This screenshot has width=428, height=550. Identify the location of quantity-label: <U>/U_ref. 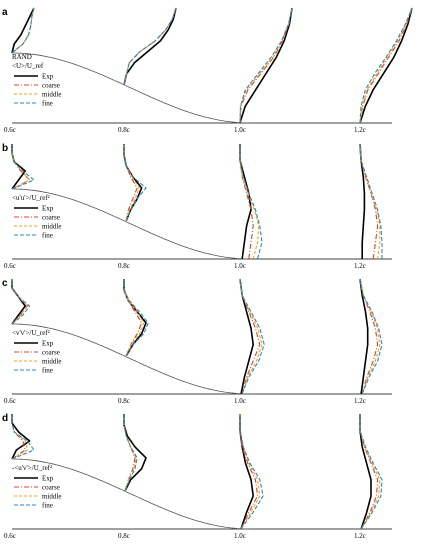
(28, 66).